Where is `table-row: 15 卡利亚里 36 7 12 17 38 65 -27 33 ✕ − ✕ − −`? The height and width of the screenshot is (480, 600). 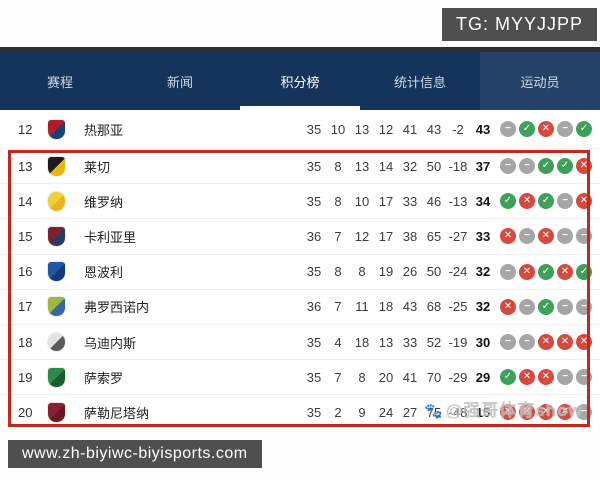 table-row: 15 卡利亚里 36 7 12 17 38 65 -27 33 ✕ − ✕ − − is located at coordinates (300, 236).